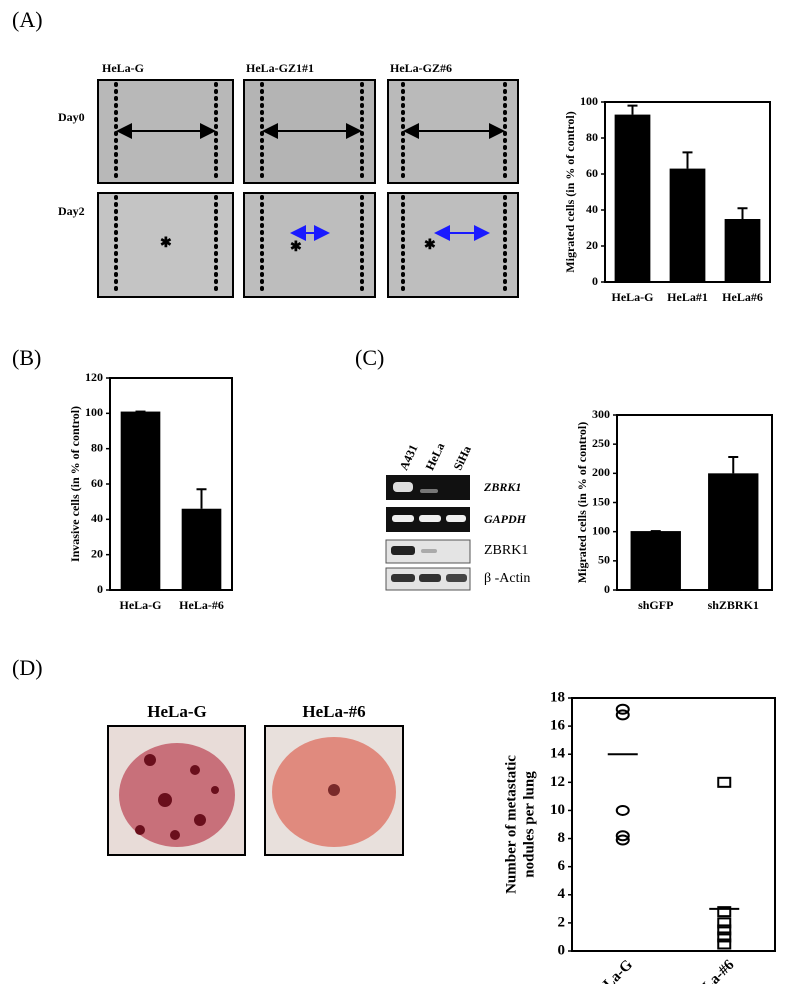 This screenshot has width=800, height=984. Describe the element at coordinates (557, 697) in the screenshot. I see `y-tick-label: 18` at that location.